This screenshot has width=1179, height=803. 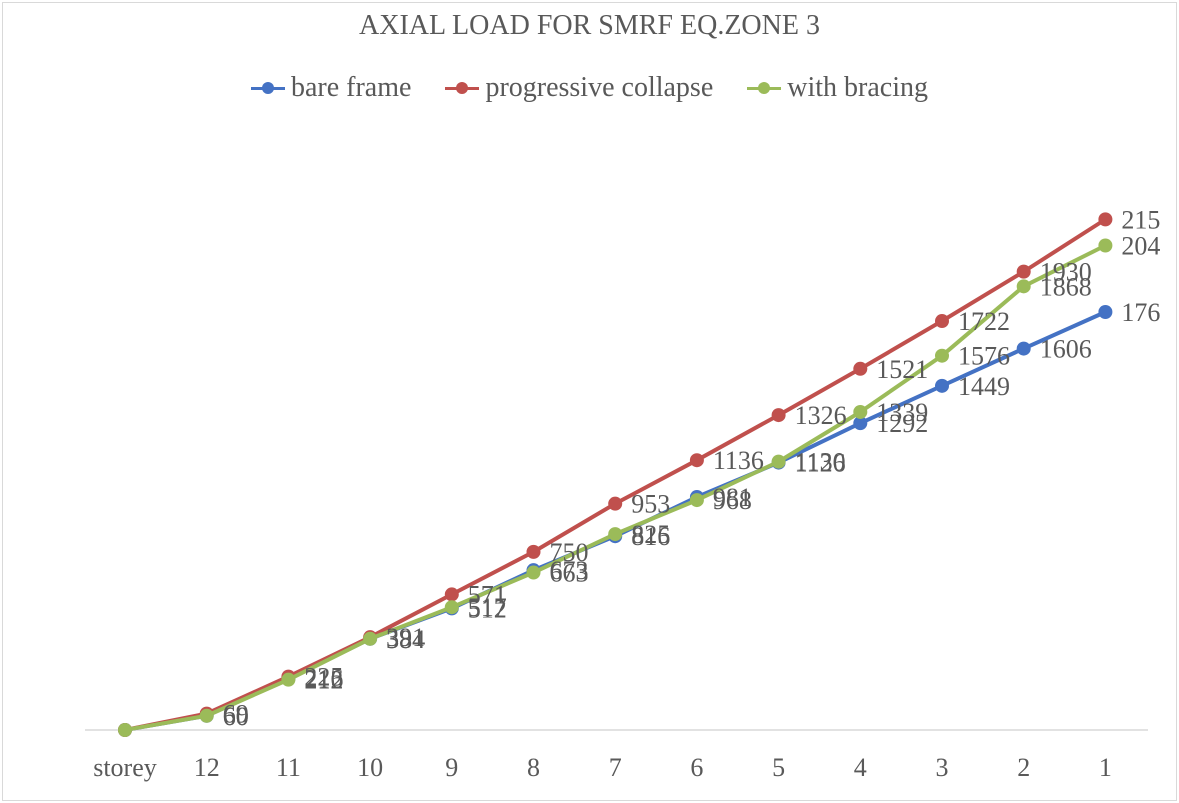 I want to click on data-label: 1130, so click(x=820, y=462).